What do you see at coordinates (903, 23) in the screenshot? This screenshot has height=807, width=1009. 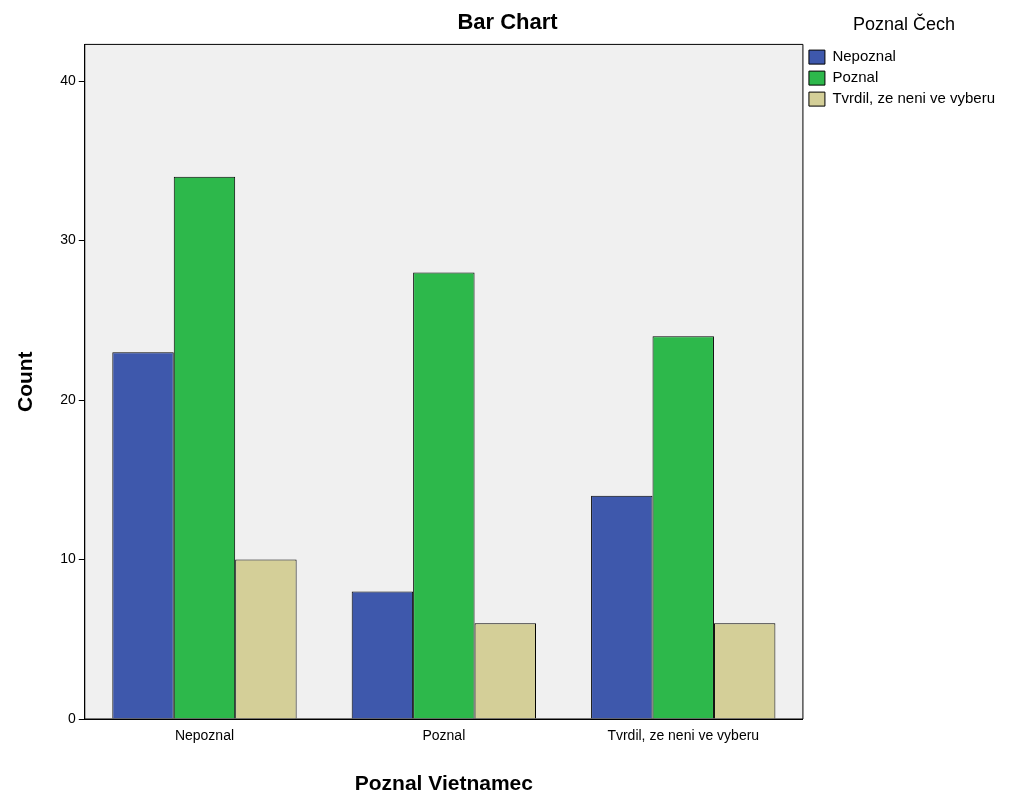 I see `legend-title: Poznal Čech` at bounding box center [903, 23].